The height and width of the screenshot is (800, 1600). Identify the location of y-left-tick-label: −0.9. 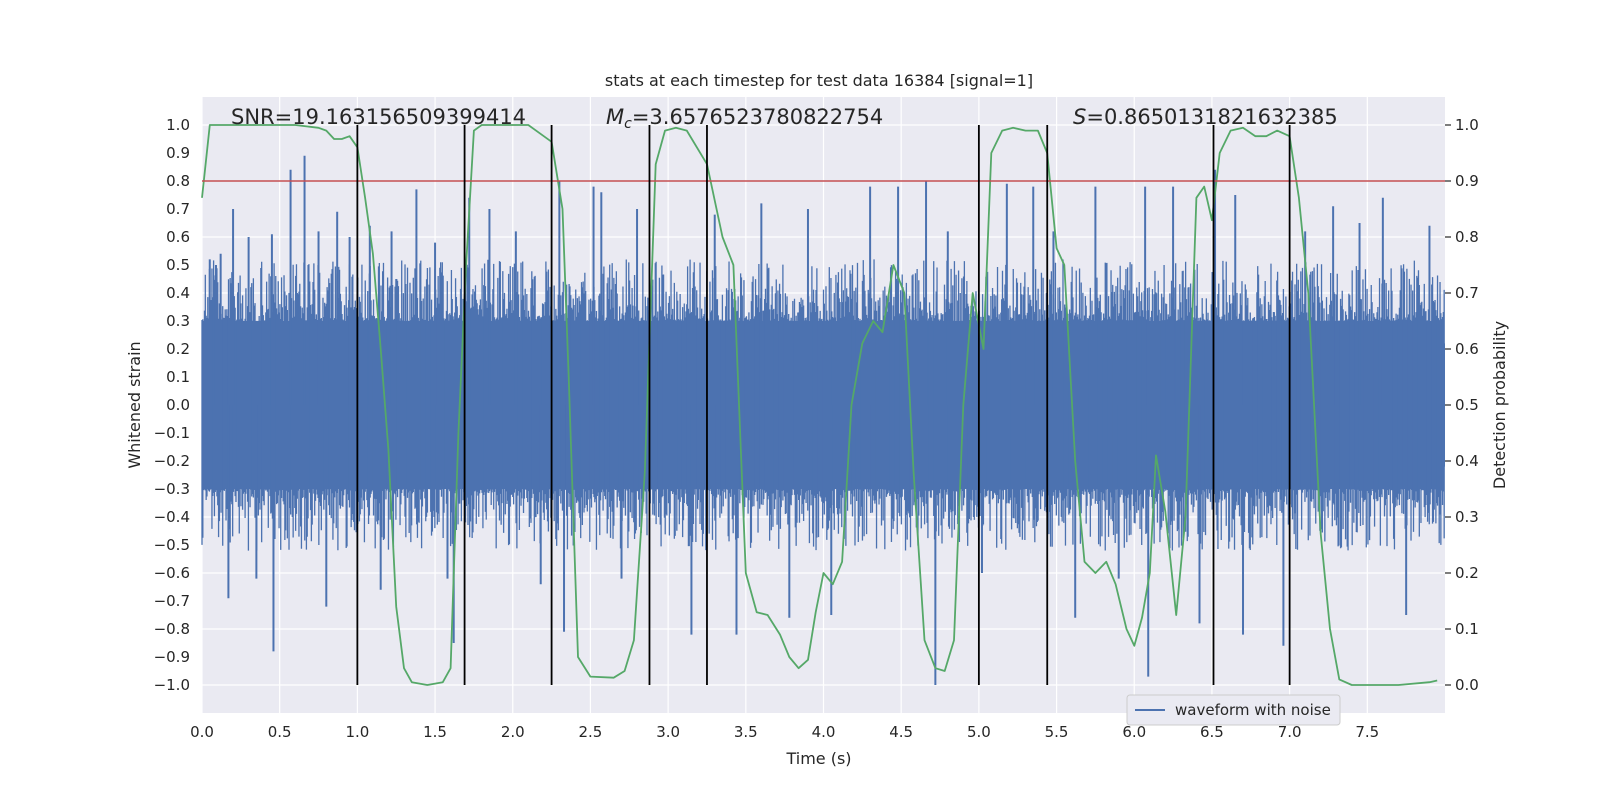
(172, 657).